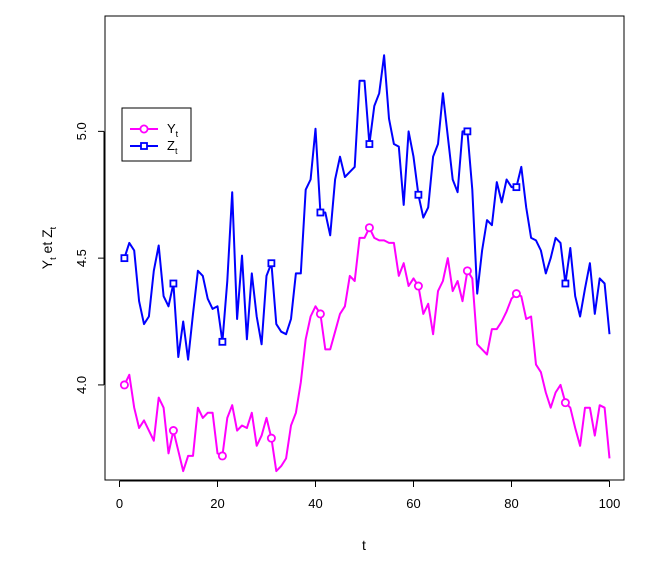 The height and width of the screenshot is (585, 664). What do you see at coordinates (173, 130) in the screenshot?
I see `legend-label-y: Yt` at bounding box center [173, 130].